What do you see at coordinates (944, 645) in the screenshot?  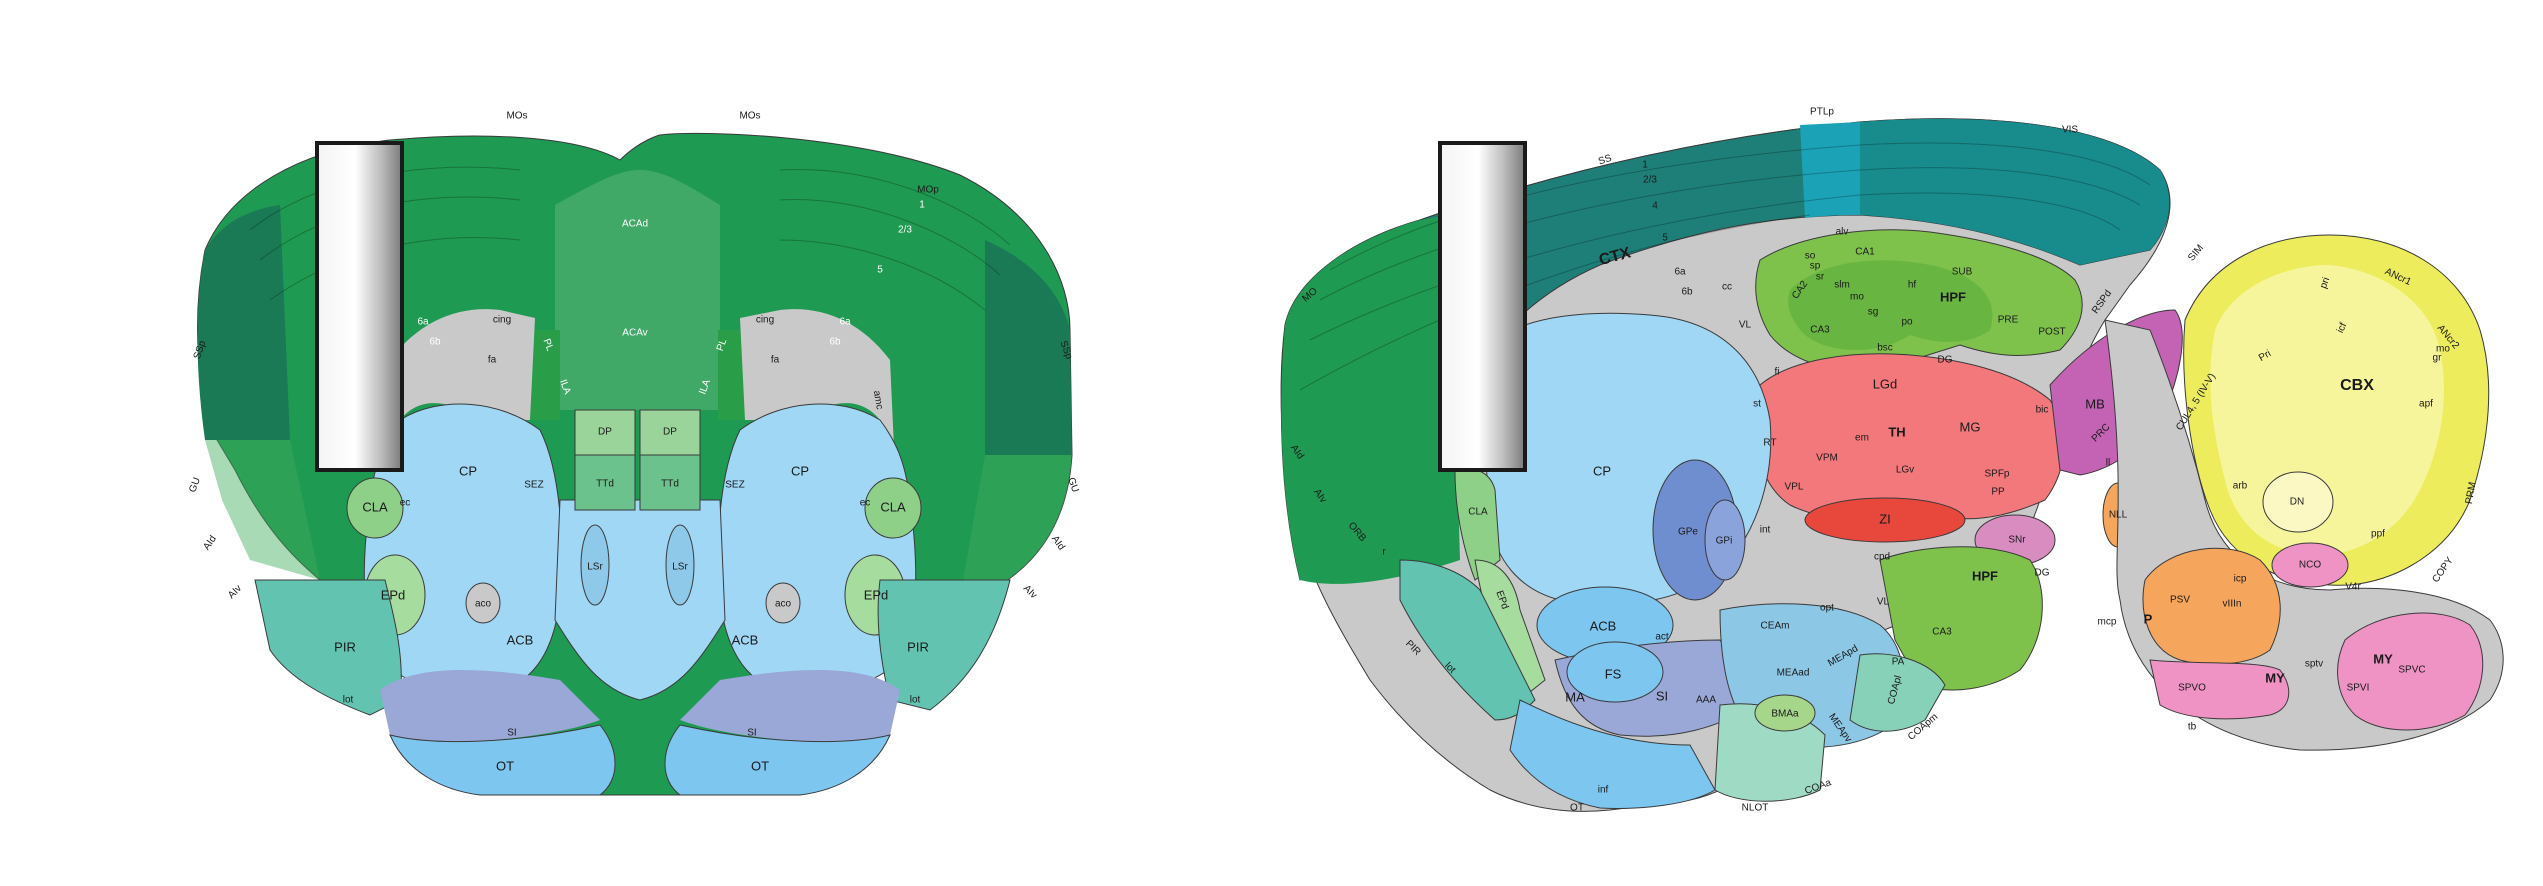 I see `coronal-pir-right` at bounding box center [944, 645].